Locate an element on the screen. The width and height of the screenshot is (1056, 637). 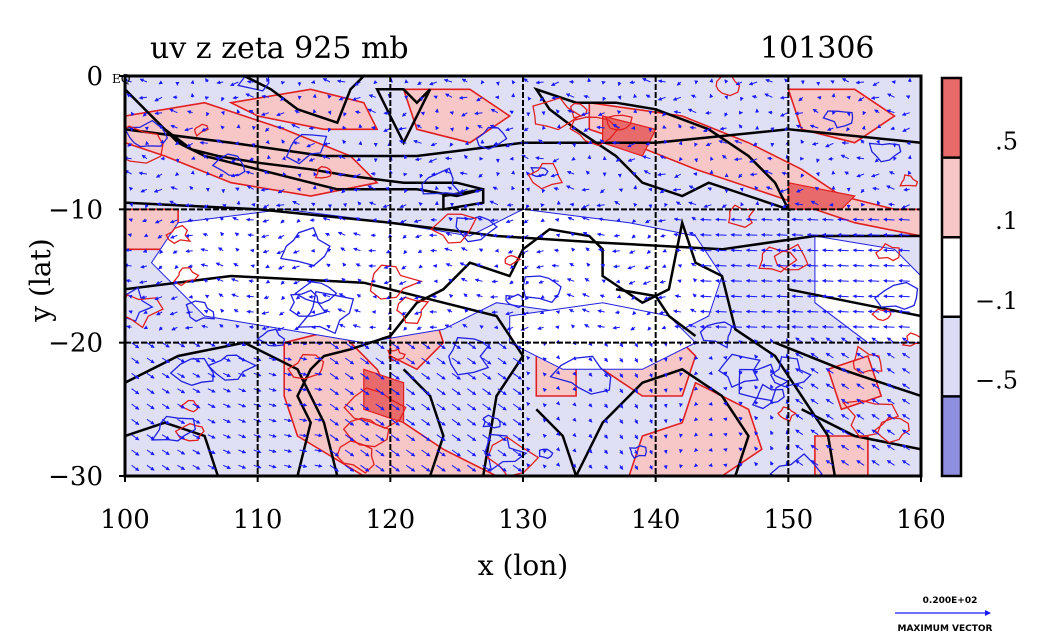
y-axis-label: y (lat) is located at coordinates (40, 280).